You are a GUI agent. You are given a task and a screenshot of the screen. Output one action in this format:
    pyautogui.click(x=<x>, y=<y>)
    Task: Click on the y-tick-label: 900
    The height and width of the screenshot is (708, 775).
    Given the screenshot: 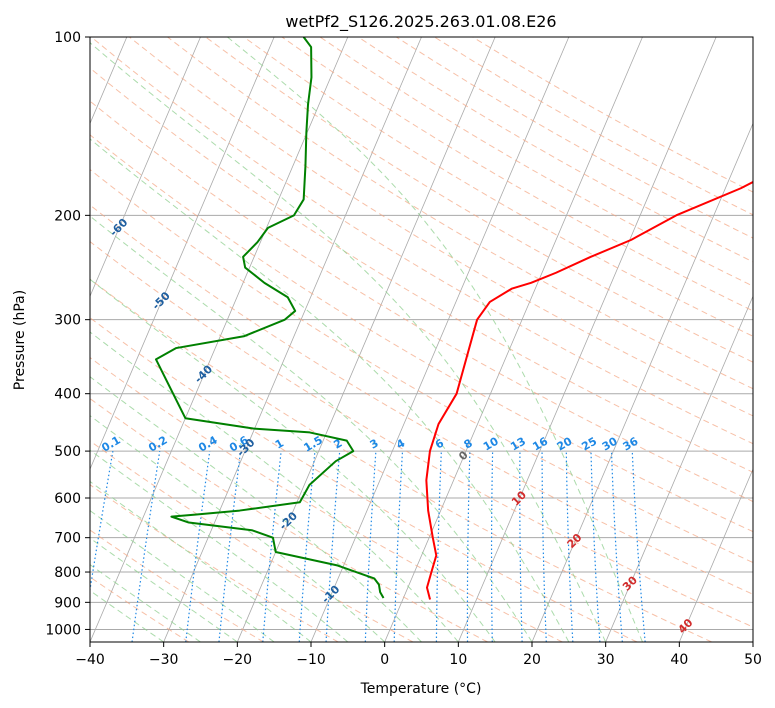 What is the action you would take?
    pyautogui.click(x=67, y=603)
    